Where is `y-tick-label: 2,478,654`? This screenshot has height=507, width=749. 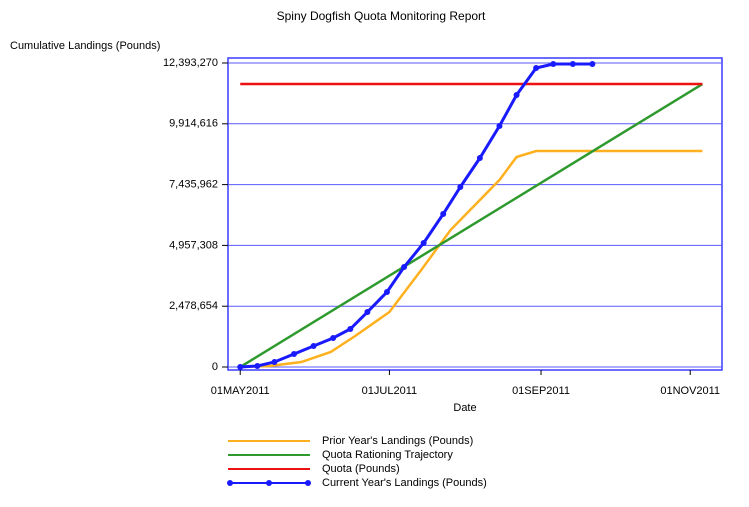
y-tick-label: 2,478,654 is located at coordinates (193, 306).